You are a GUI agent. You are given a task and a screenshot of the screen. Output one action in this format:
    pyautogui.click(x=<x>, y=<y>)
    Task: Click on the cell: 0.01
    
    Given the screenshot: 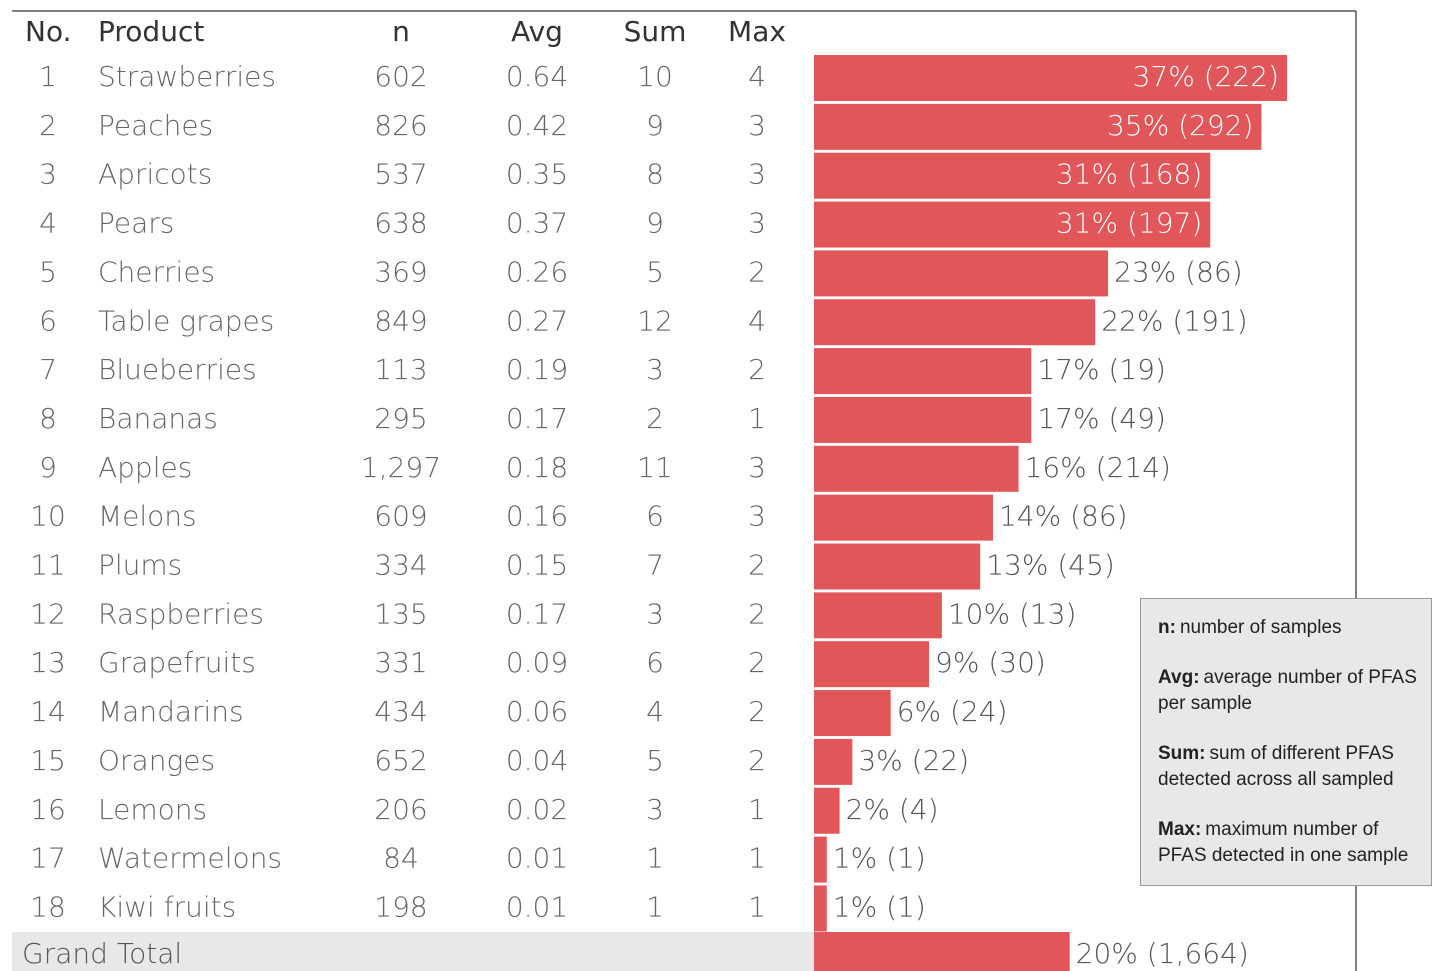 What is the action you would take?
    pyautogui.click(x=537, y=906)
    